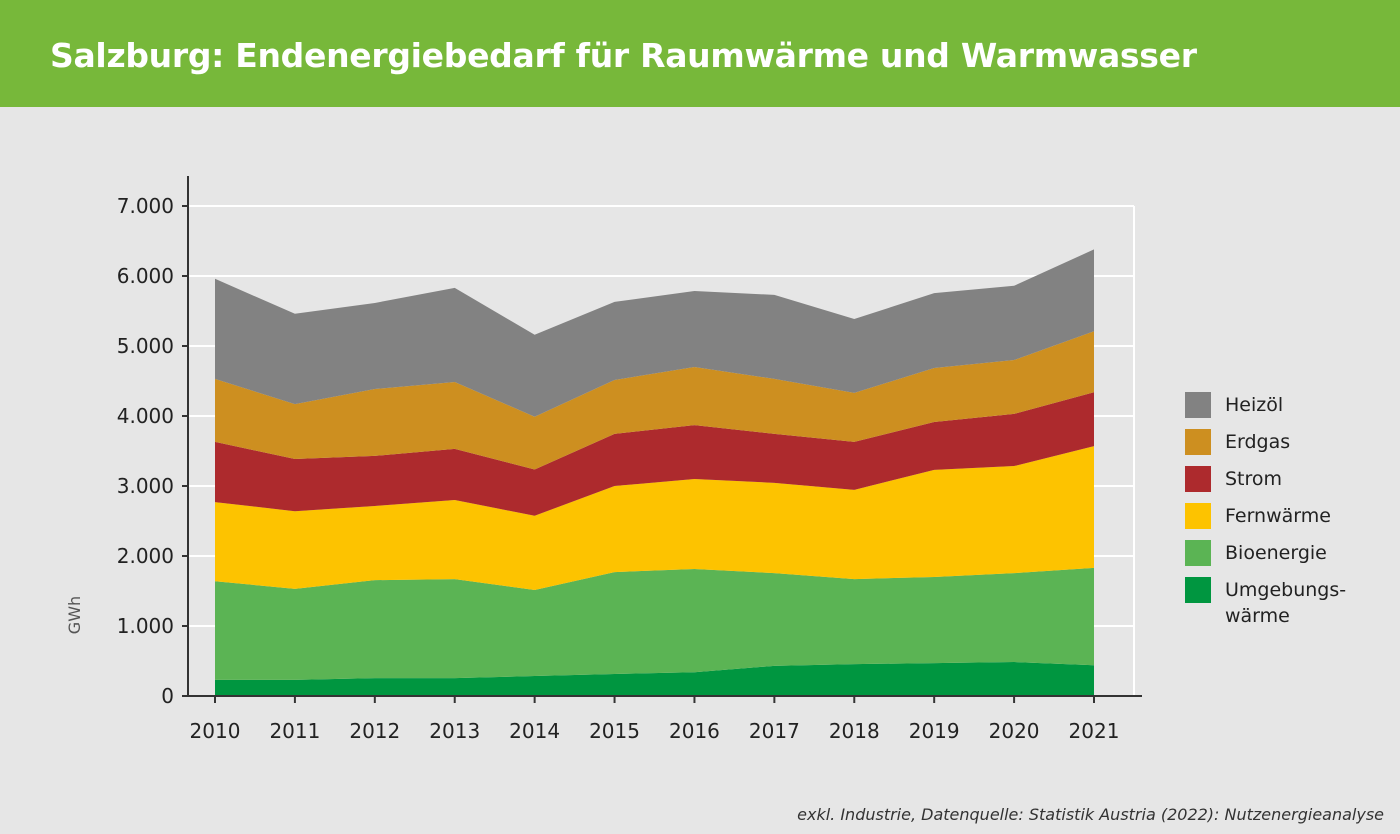 The image size is (1400, 834). Describe the element at coordinates (654, 679) in the screenshot. I see `area-umgebungswärme` at that location.